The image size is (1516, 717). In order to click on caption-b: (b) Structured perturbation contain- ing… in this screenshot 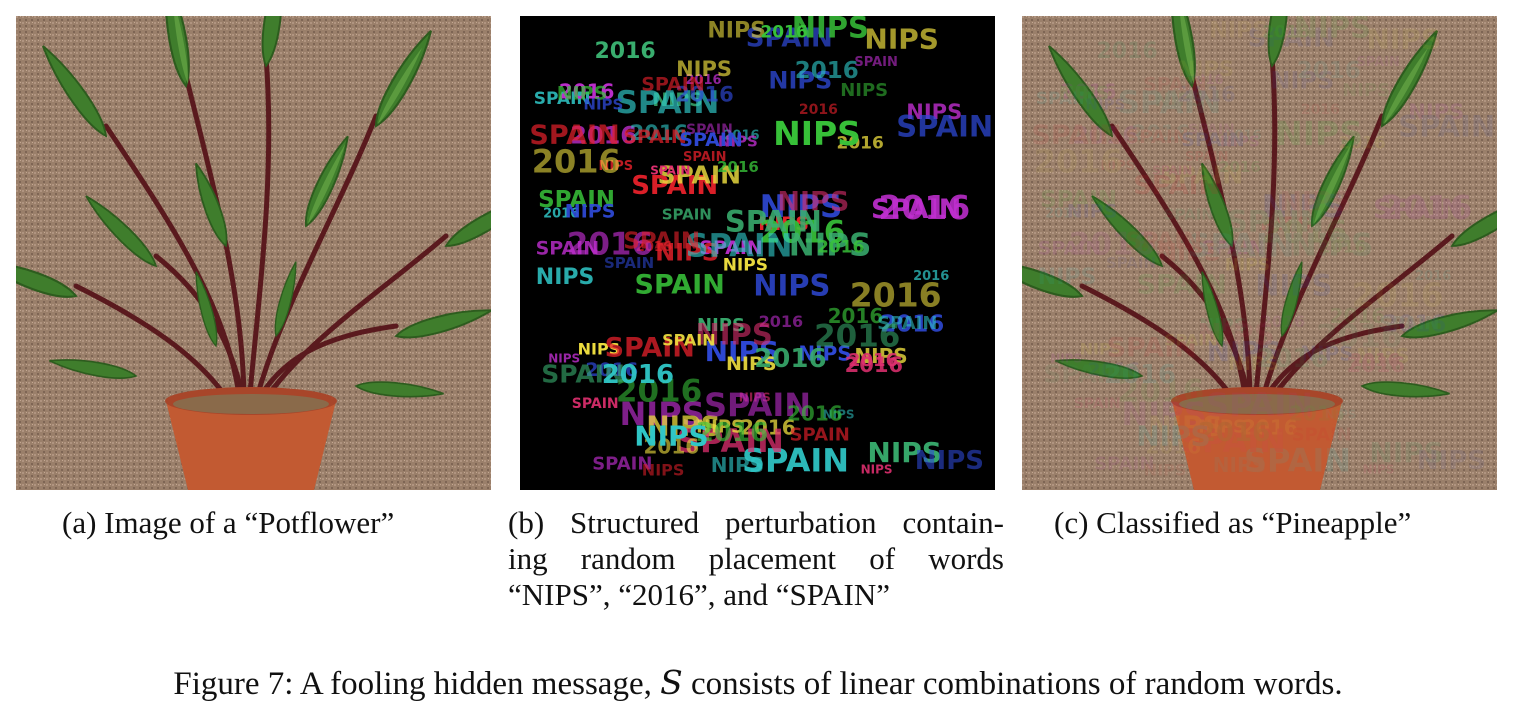, I will do `click(756, 559)`.